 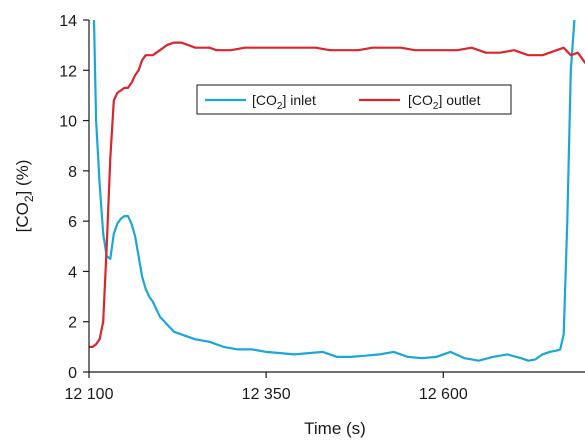 I want to click on x-ticks: 12 100 12 350 12 600, so click(x=266, y=387).